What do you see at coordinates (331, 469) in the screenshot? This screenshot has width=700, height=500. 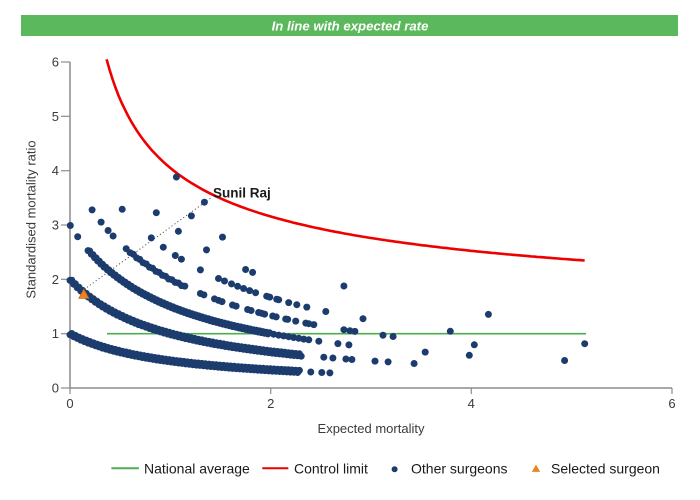 I see `svg-text: Control limit` at bounding box center [331, 469].